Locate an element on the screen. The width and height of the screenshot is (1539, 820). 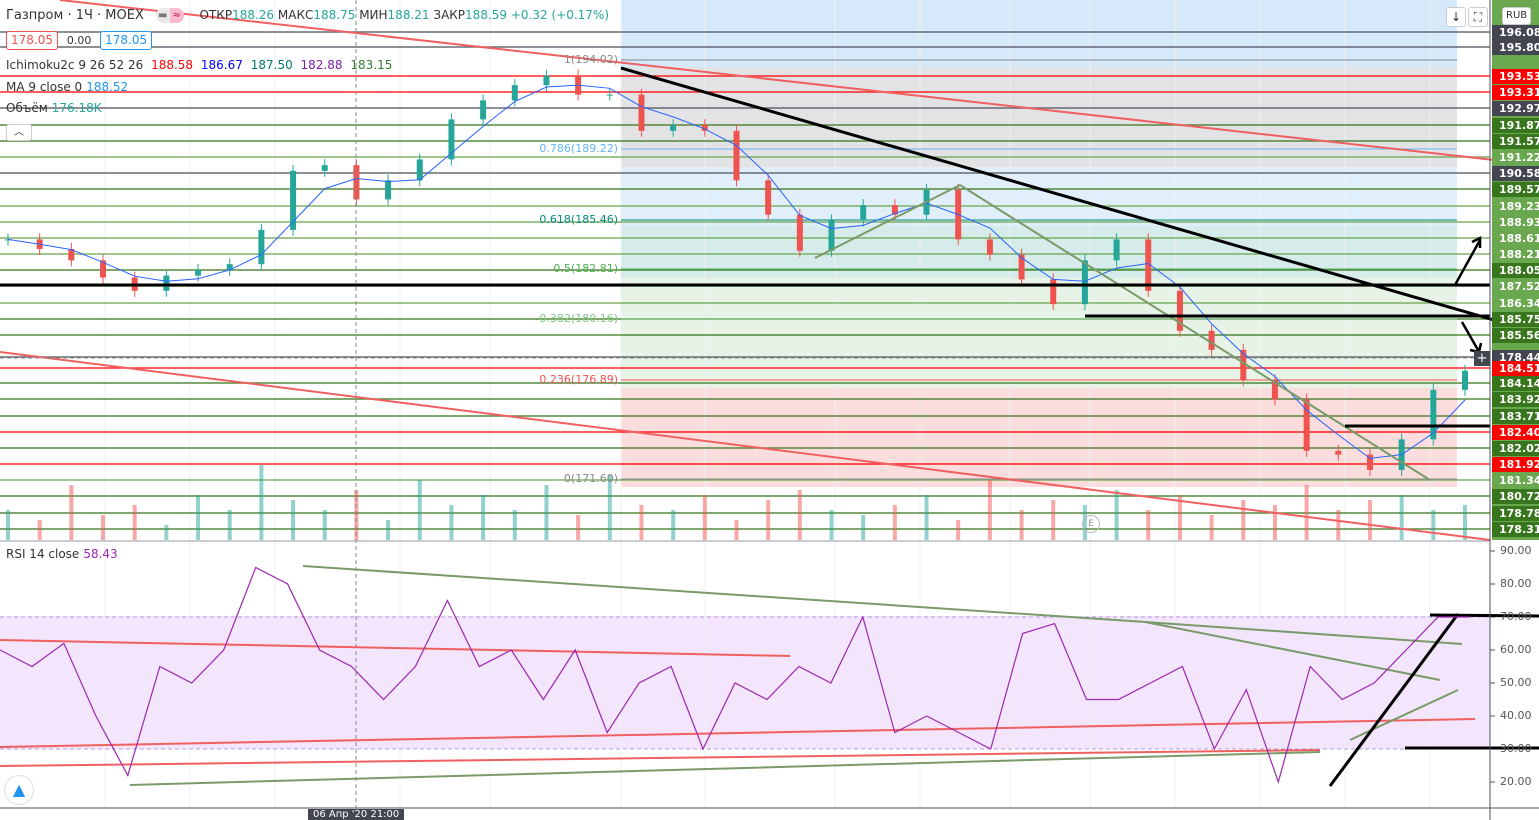
trendline-green-b is located at coordinates (1195, 332).